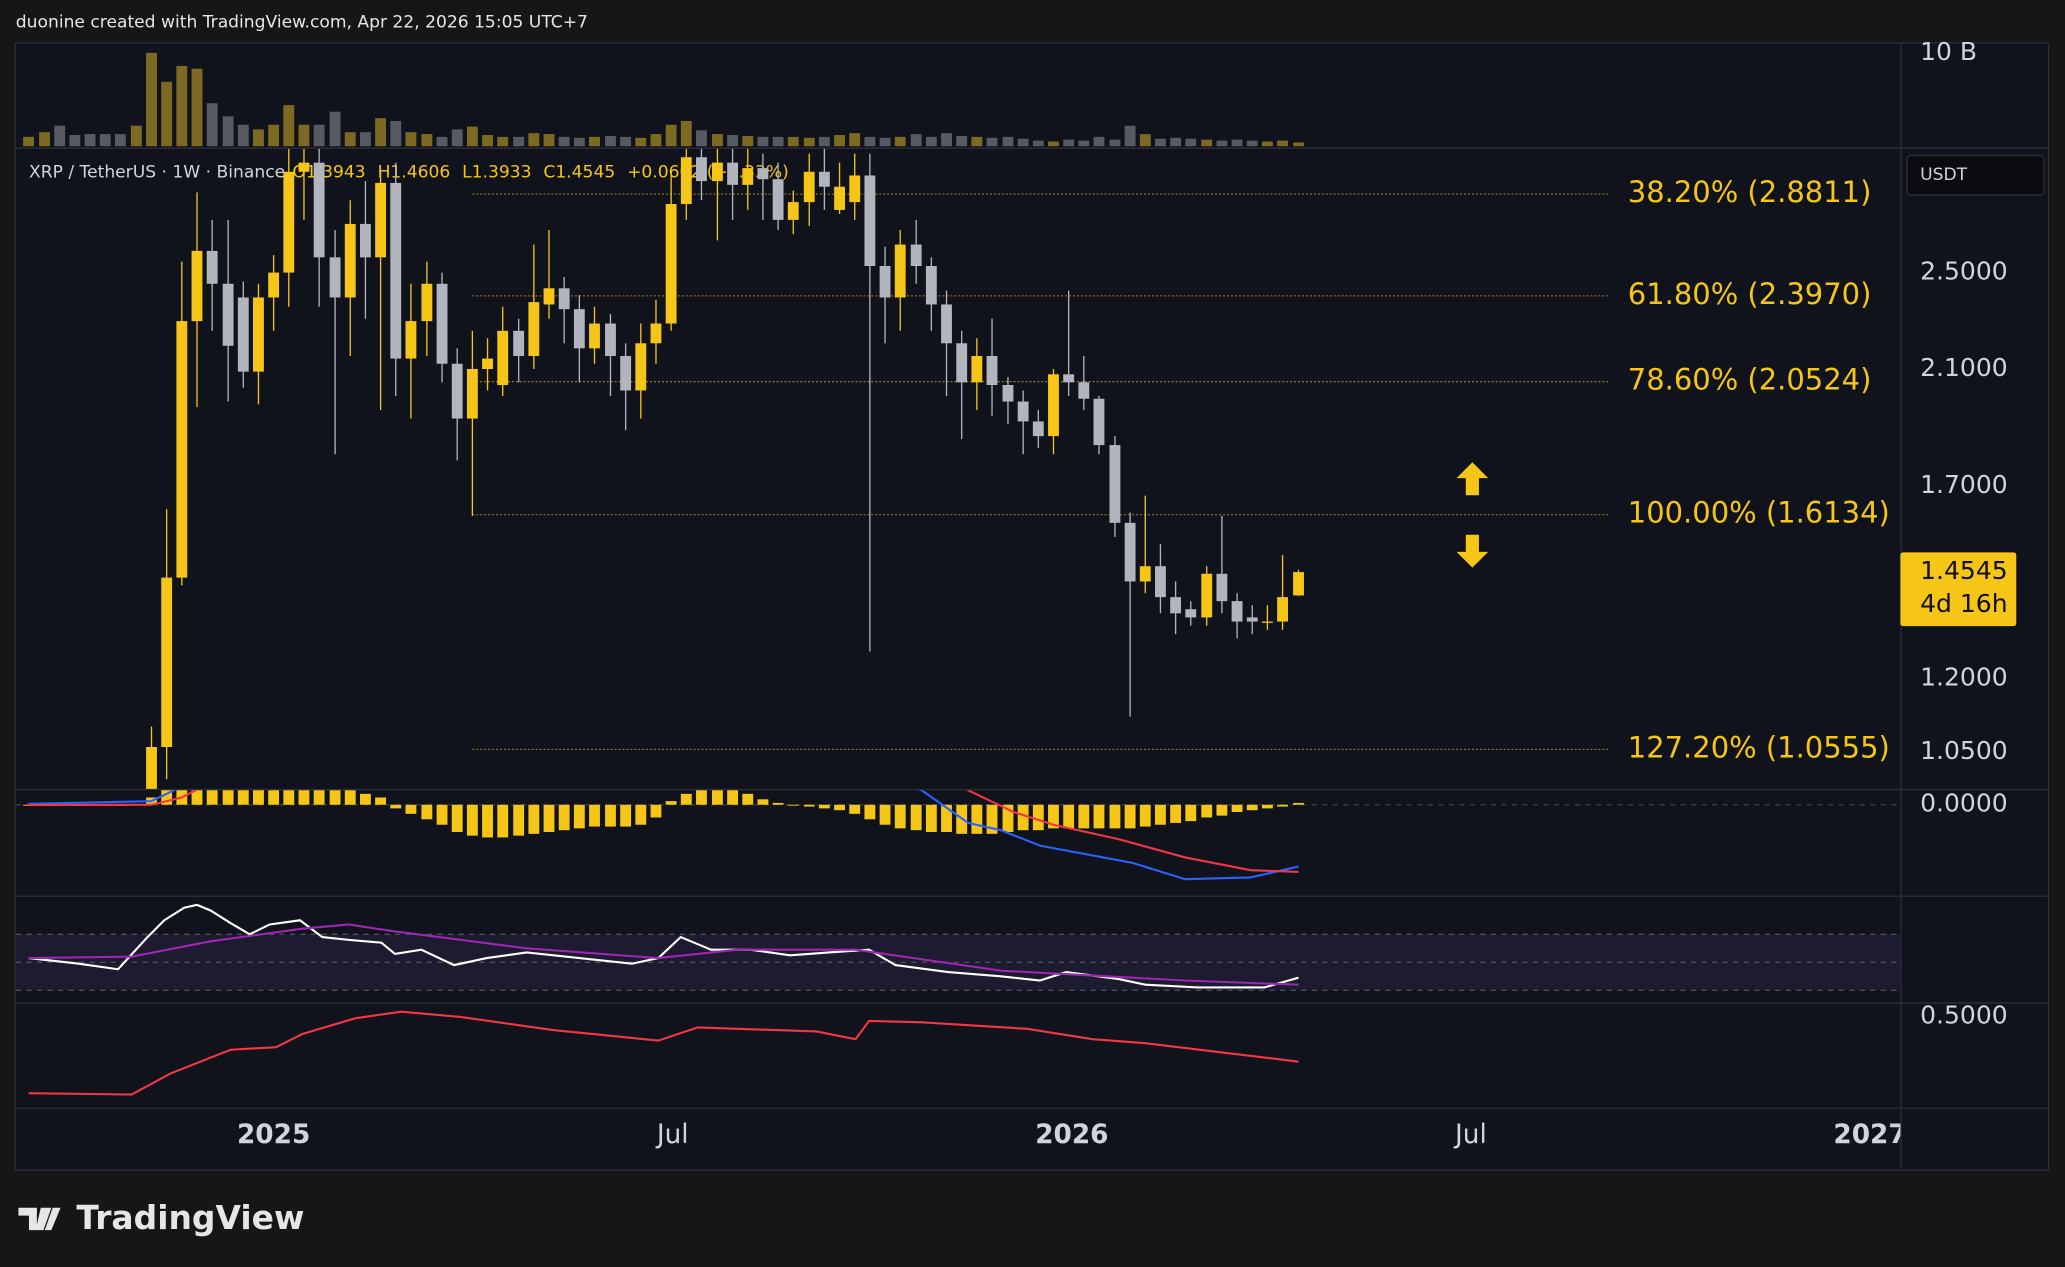  Describe the element at coordinates (1944, 175) in the screenshot. I see `currency-label: USDT` at that location.